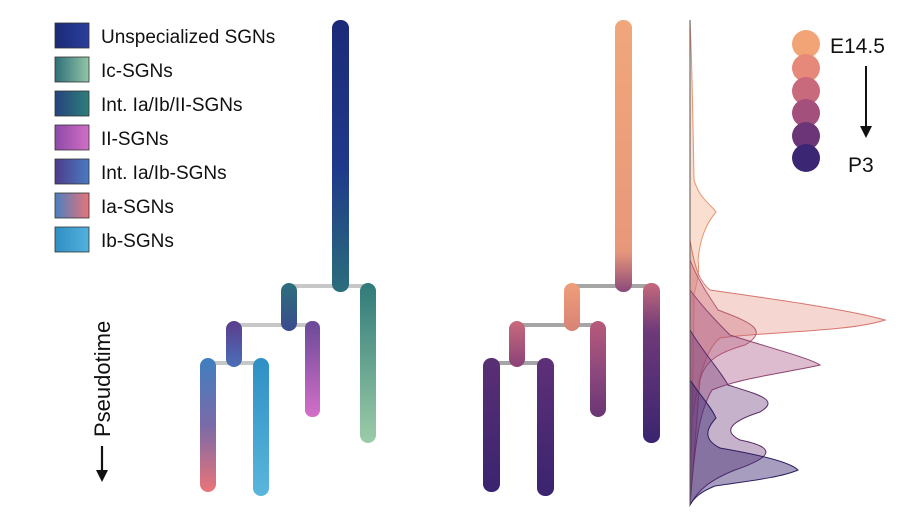  What do you see at coordinates (838, 103) in the screenshot?
I see `stage-legend: E14.5 P3` at bounding box center [838, 103].